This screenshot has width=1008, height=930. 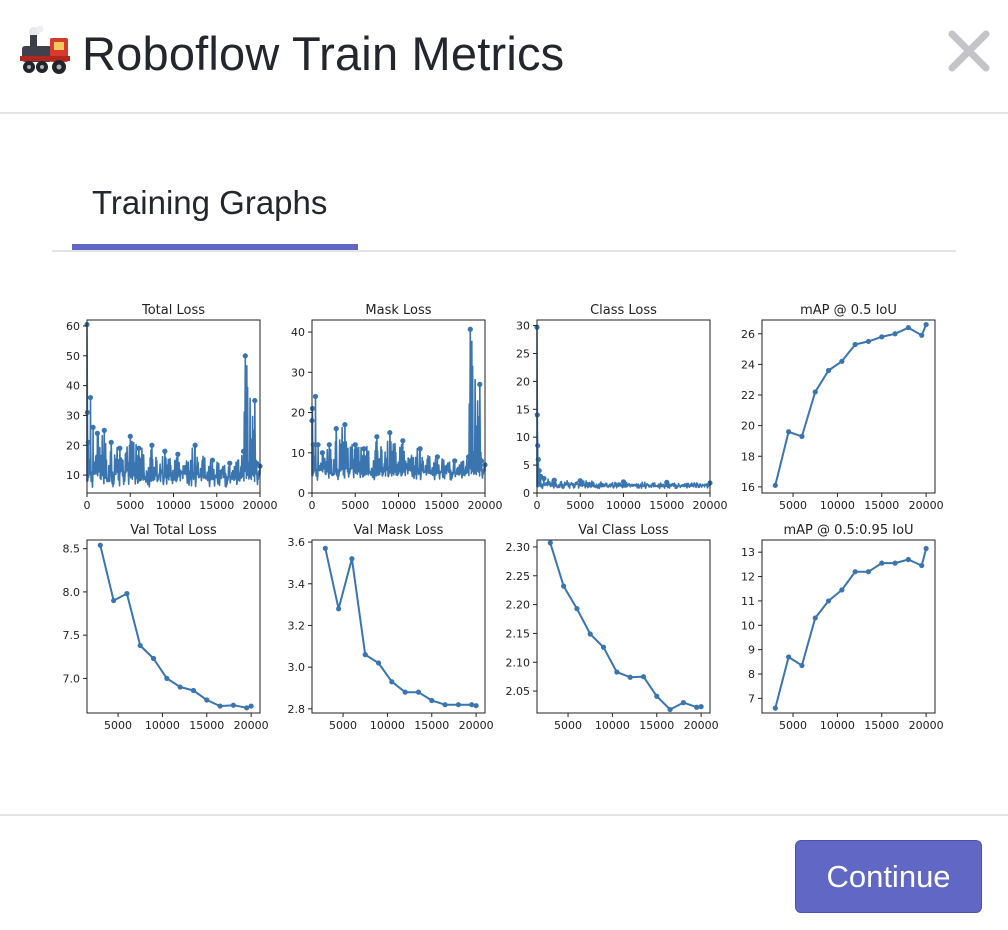 What do you see at coordinates (215, 212) in the screenshot?
I see `tab-training-graphs: Training Graphs` at bounding box center [215, 212].